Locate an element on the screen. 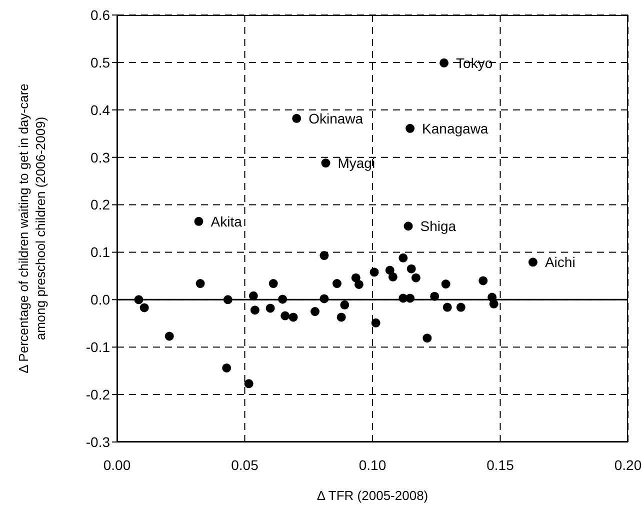  x-axis-title: Δ TFR (2005-2008) is located at coordinates (372, 495).